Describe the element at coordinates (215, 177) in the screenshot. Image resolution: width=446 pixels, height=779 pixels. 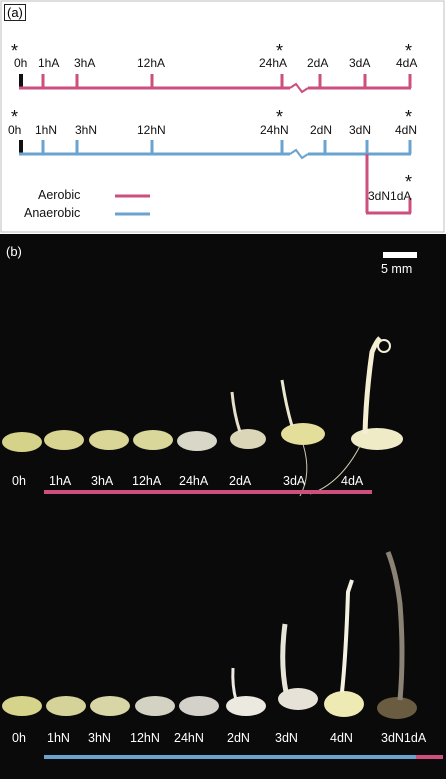
I see `anaerobic-timeline` at that location.